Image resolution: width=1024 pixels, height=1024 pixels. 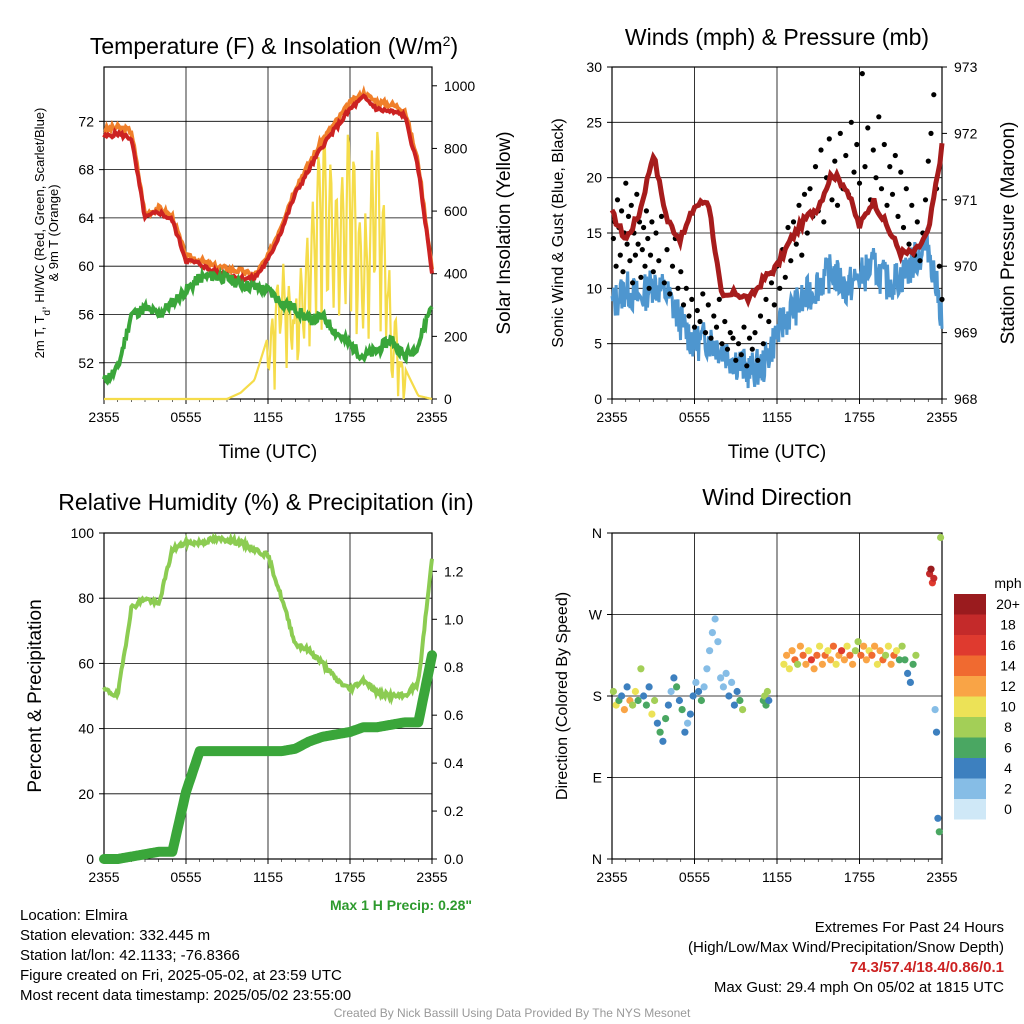 I want to click on y2-tick-label: 200, so click(x=456, y=336).